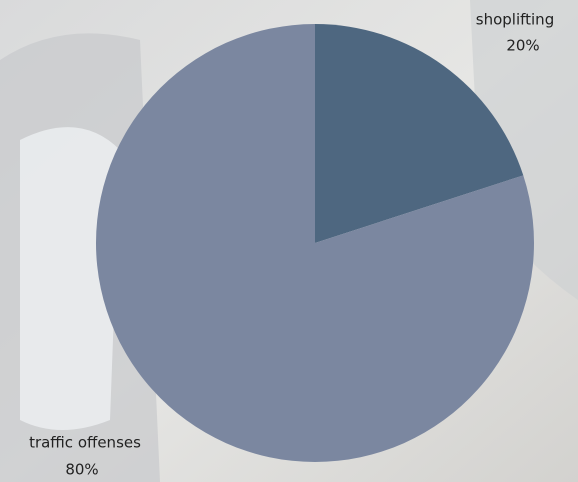 Image resolution: width=578 pixels, height=482 pixels. I want to click on slice-value-label: 20%, so click(522, 46).